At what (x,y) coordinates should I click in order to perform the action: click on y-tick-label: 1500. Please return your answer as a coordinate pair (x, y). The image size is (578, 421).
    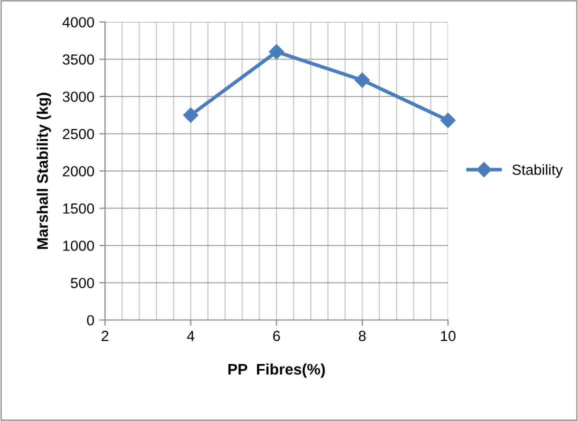
    Looking at the image, I should click on (78, 208).